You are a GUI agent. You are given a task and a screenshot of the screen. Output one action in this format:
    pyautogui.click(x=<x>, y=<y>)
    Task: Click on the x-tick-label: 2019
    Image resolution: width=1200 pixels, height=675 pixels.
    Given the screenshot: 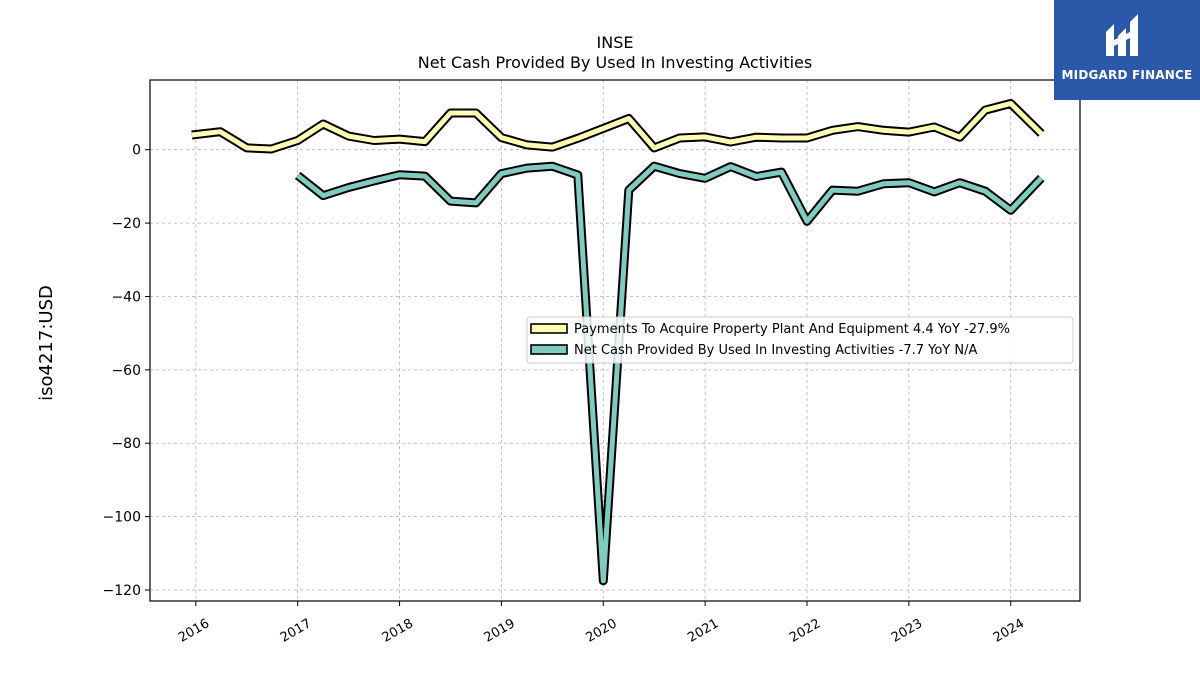 What is the action you would take?
    pyautogui.click(x=500, y=631)
    